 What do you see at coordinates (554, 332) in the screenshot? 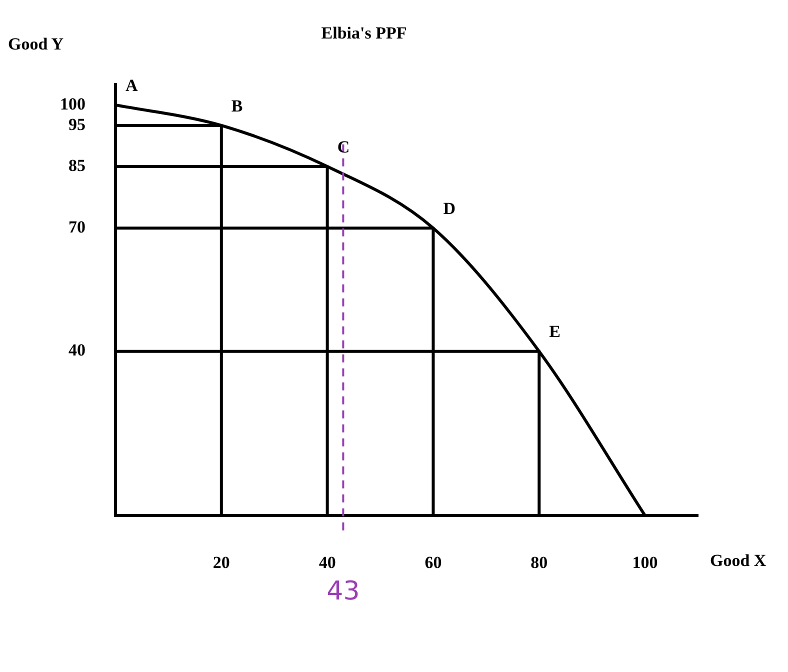
I see `annotation: E` at bounding box center [554, 332].